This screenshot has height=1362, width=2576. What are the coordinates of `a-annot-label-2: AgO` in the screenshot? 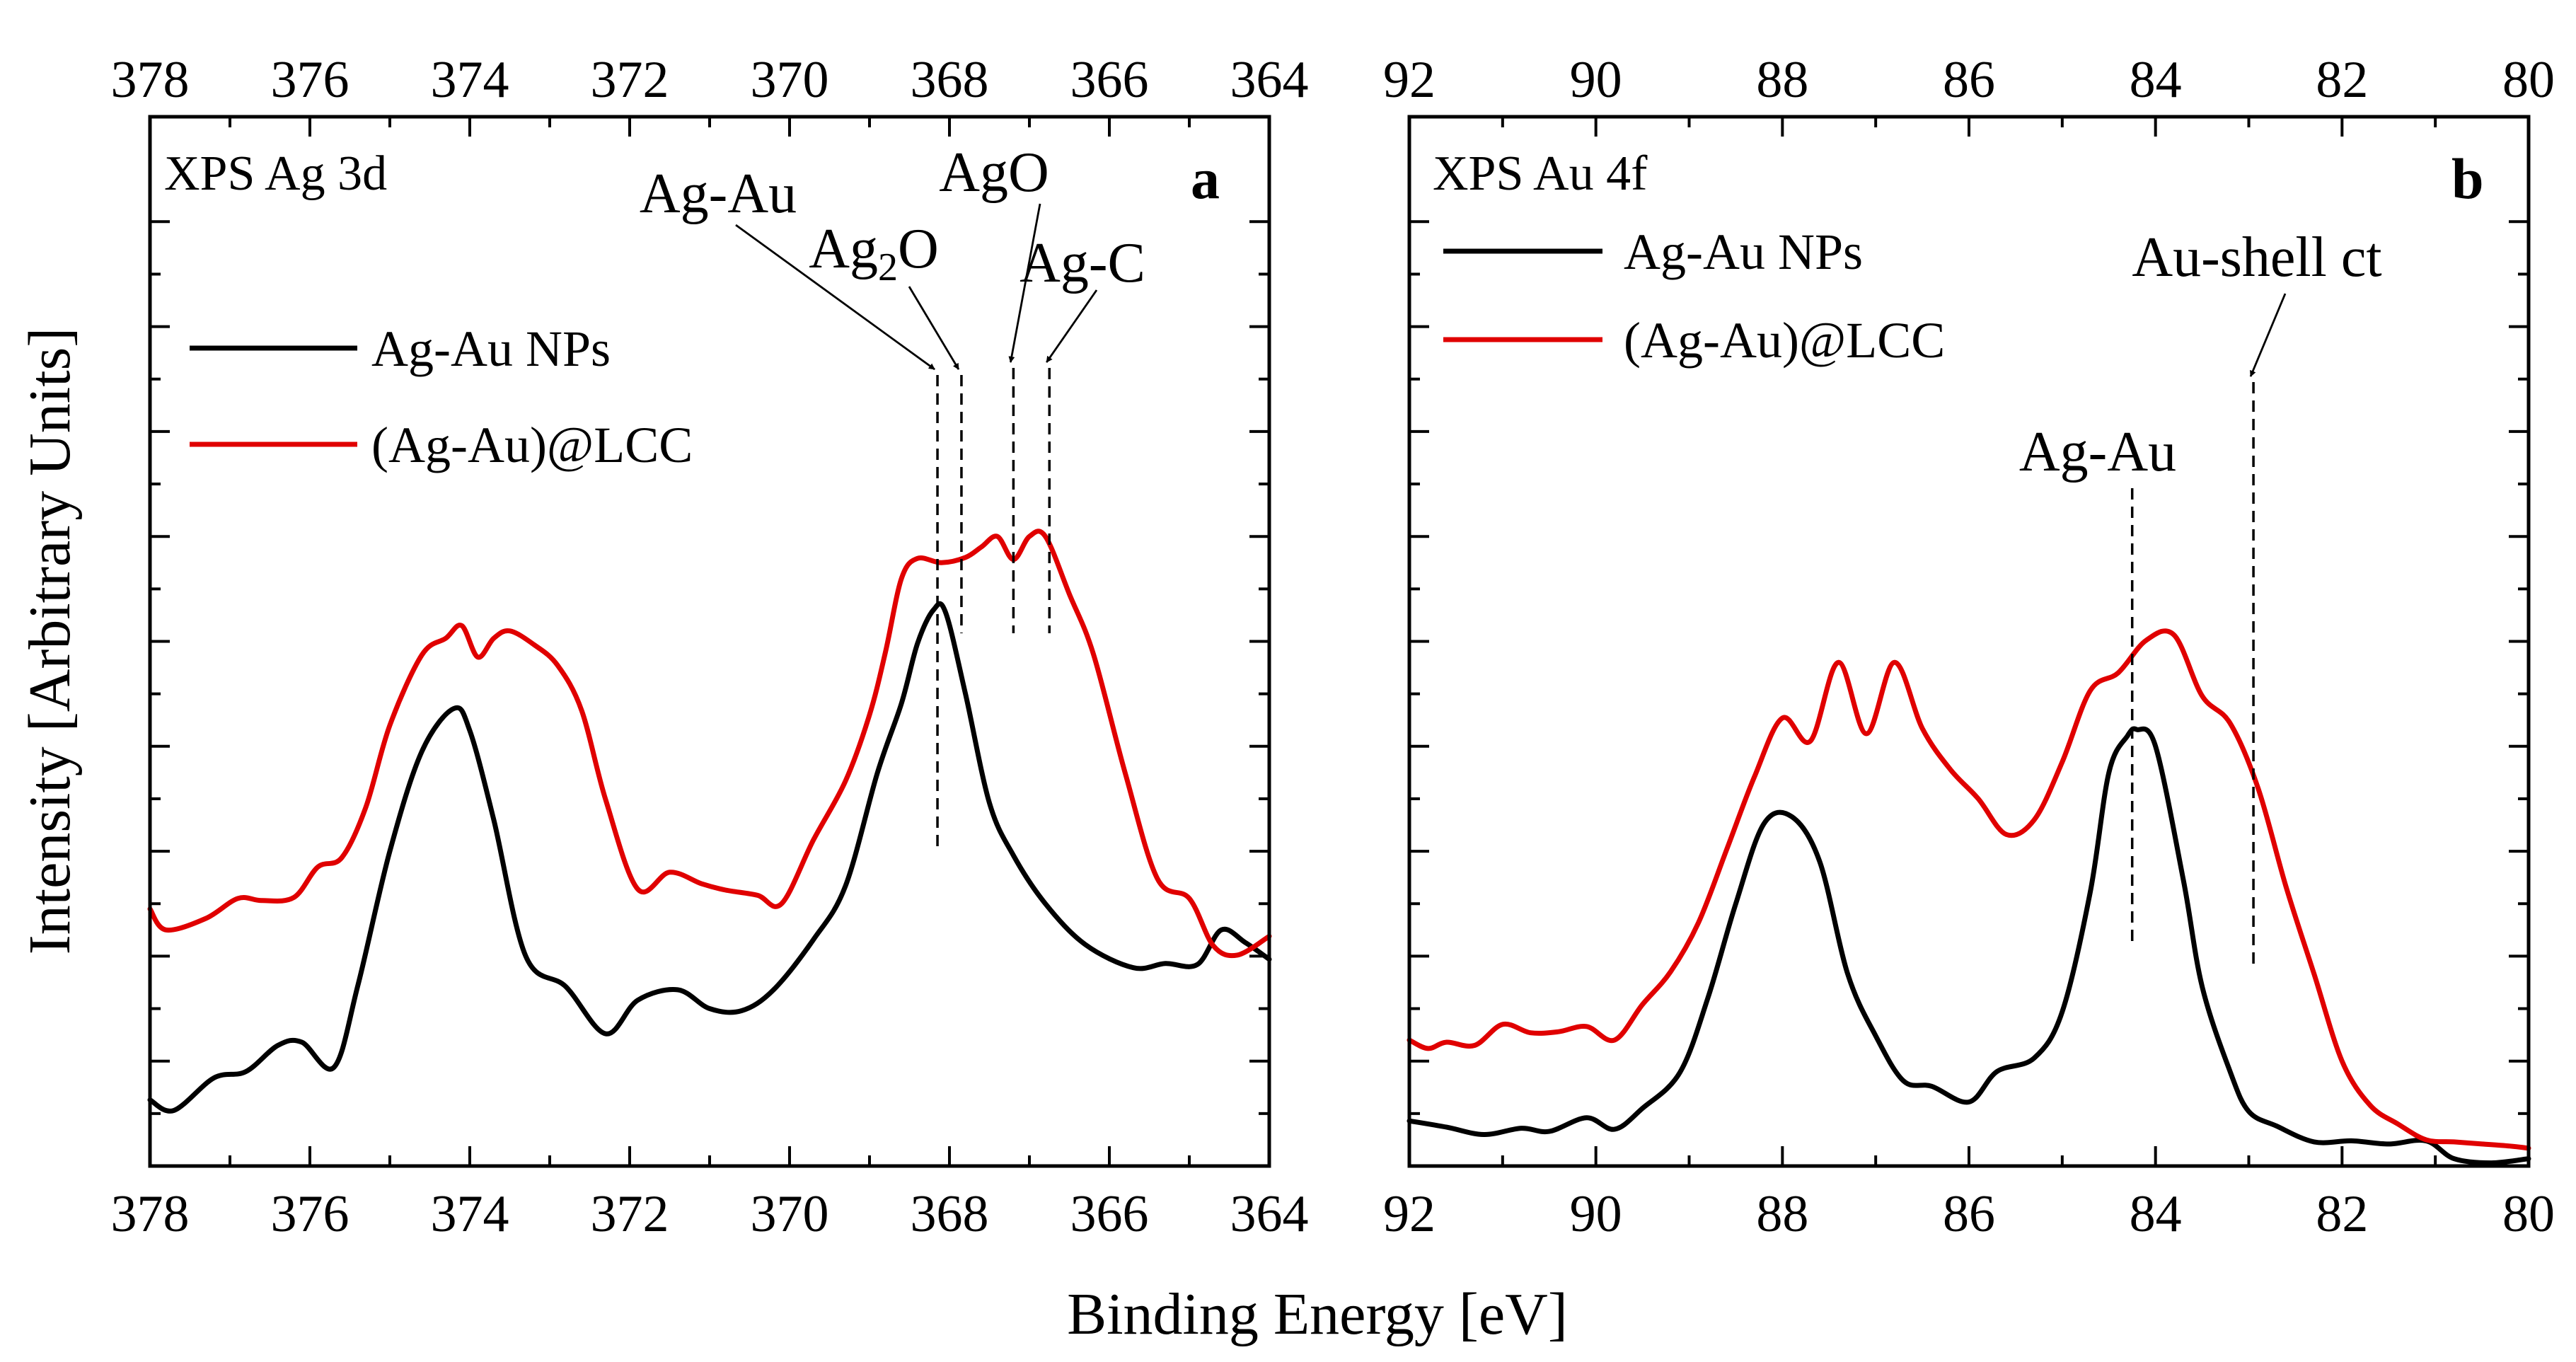 It's located at (994, 173).